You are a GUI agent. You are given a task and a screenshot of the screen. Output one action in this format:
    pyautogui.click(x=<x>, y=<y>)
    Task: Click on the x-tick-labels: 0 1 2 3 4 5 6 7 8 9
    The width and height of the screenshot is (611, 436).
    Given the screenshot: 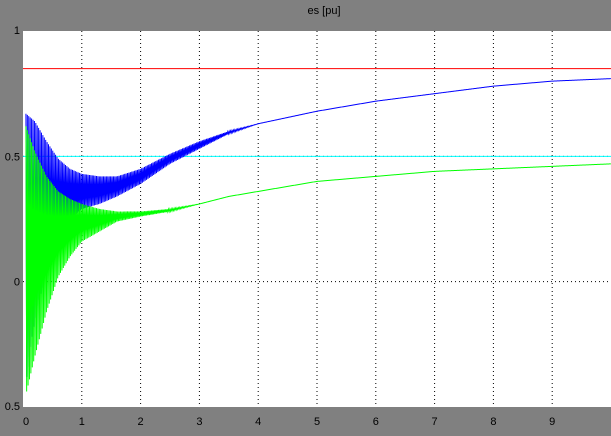 What is the action you would take?
    pyautogui.click(x=289, y=422)
    